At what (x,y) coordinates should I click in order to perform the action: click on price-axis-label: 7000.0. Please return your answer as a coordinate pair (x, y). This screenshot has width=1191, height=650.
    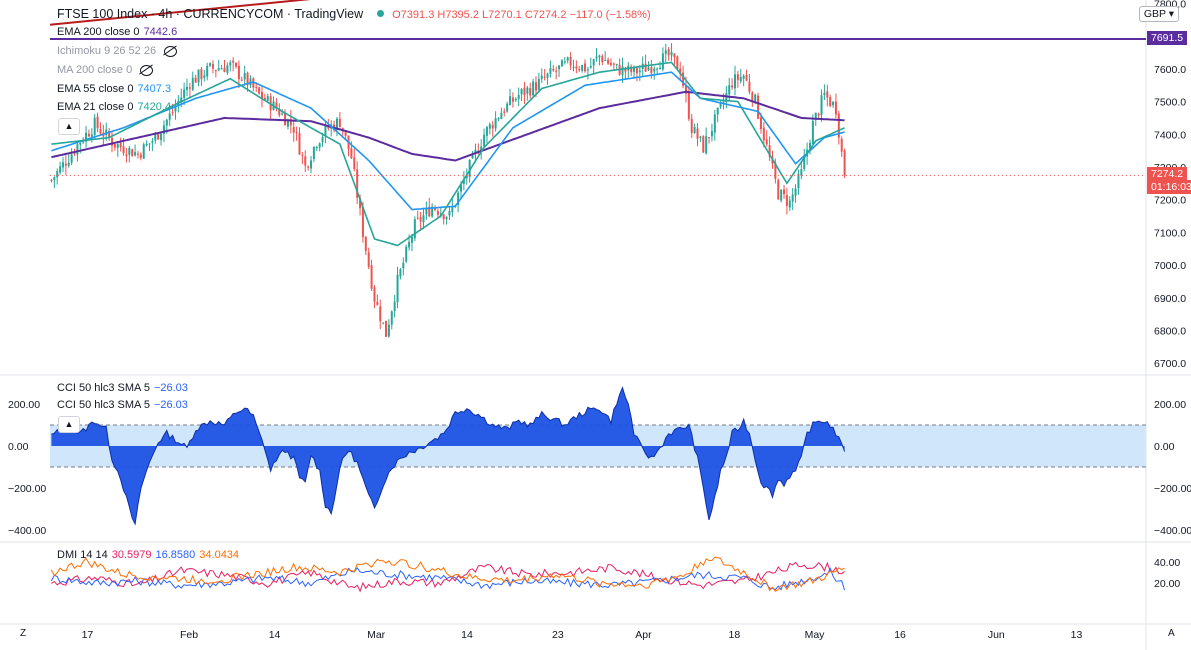
    Looking at the image, I should click on (1170, 266).